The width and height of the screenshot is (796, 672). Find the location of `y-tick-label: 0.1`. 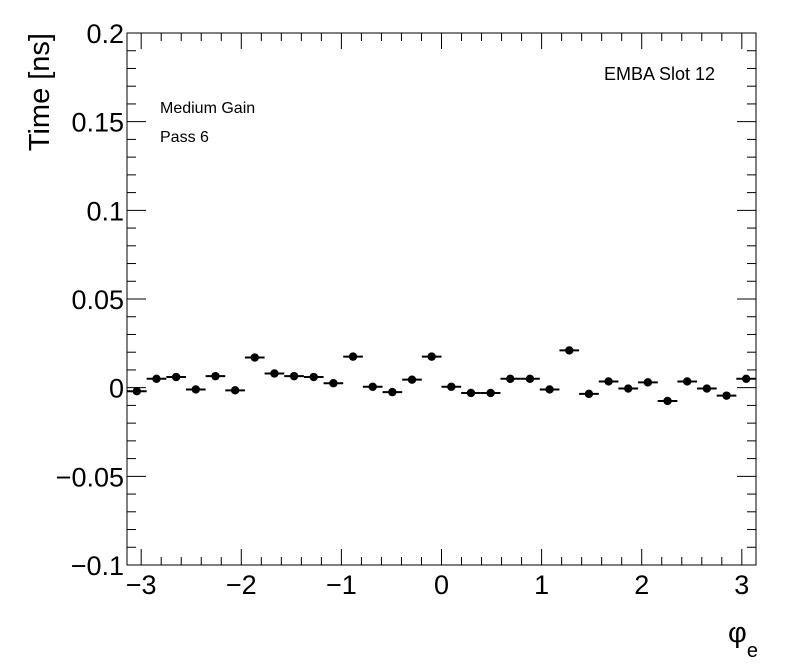

y-tick-label: 0.1 is located at coordinates (105, 211).